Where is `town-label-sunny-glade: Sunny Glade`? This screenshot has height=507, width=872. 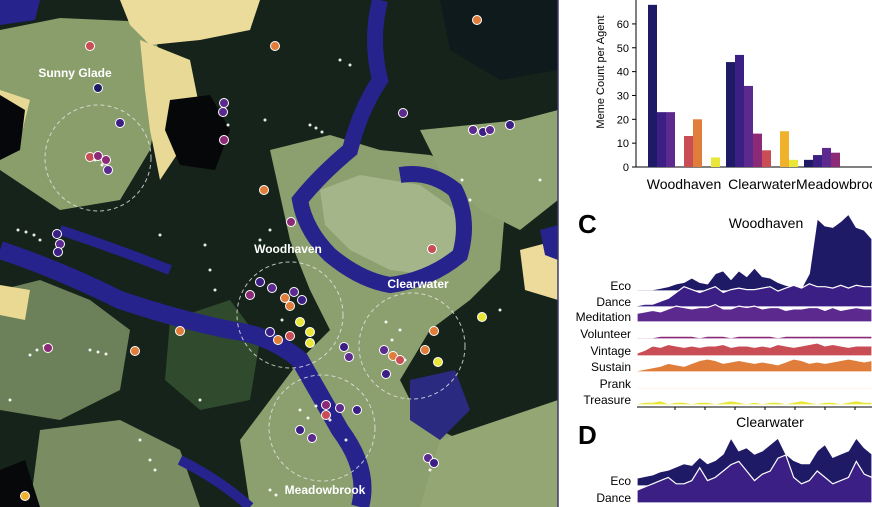
town-label-sunny-glade: Sunny Glade is located at coordinates (75, 73).